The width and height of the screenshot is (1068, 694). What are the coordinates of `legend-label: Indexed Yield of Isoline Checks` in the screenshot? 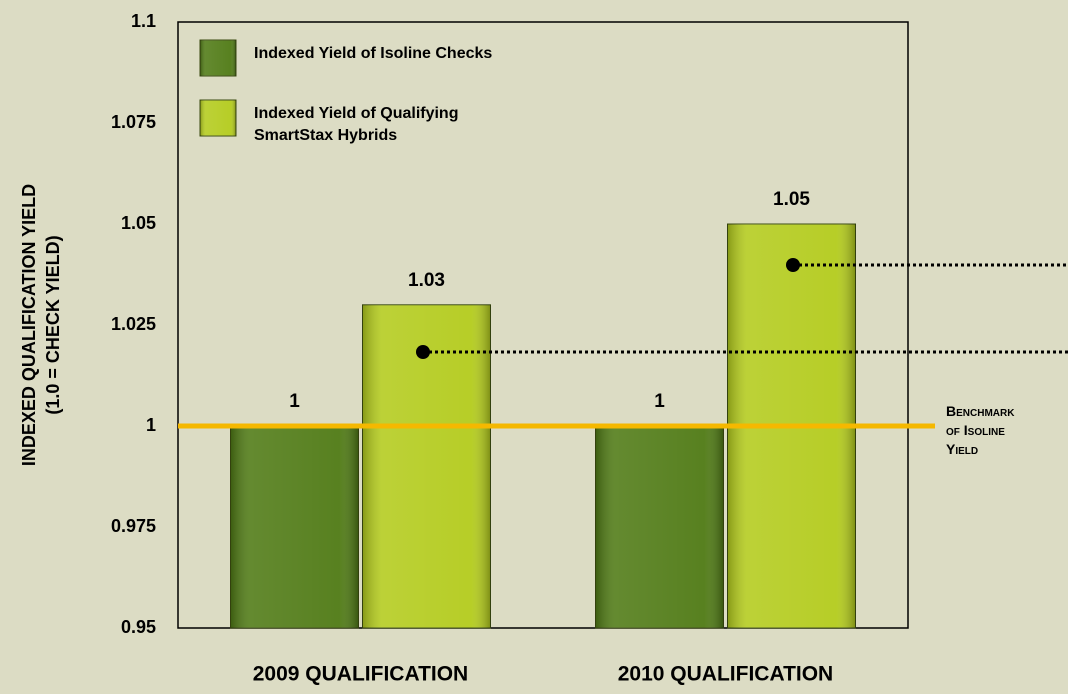 It's located at (373, 53).